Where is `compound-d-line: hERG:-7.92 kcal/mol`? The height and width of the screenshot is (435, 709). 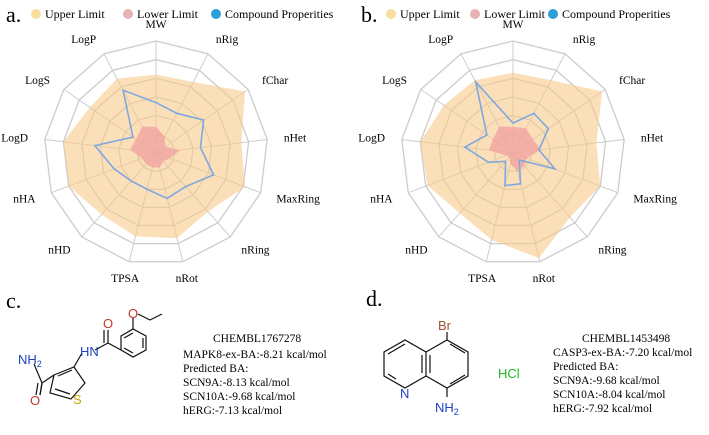 compound-d-line: hERG:-7.92 kcal/mol is located at coordinates (602, 409).